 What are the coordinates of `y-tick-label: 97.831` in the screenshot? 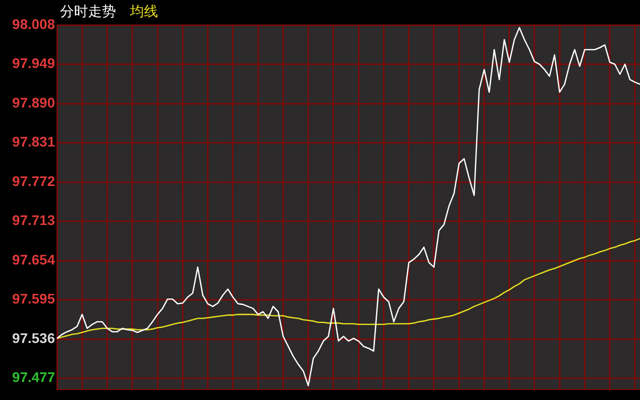 It's located at (34, 142).